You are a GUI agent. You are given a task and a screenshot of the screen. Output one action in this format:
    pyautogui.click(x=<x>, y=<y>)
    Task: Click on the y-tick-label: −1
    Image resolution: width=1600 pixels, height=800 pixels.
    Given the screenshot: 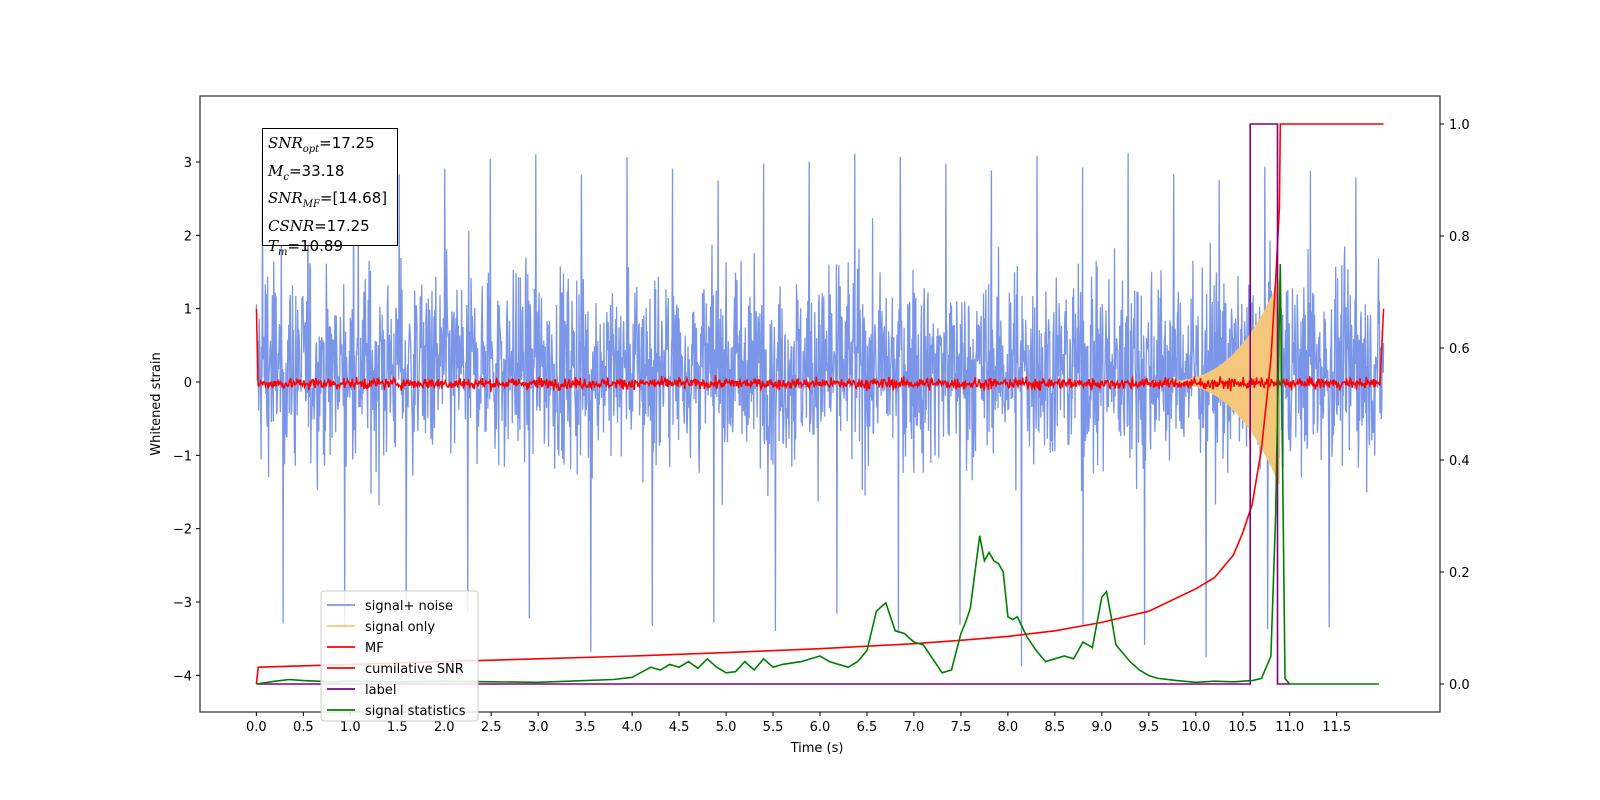 What is the action you would take?
    pyautogui.click(x=182, y=456)
    